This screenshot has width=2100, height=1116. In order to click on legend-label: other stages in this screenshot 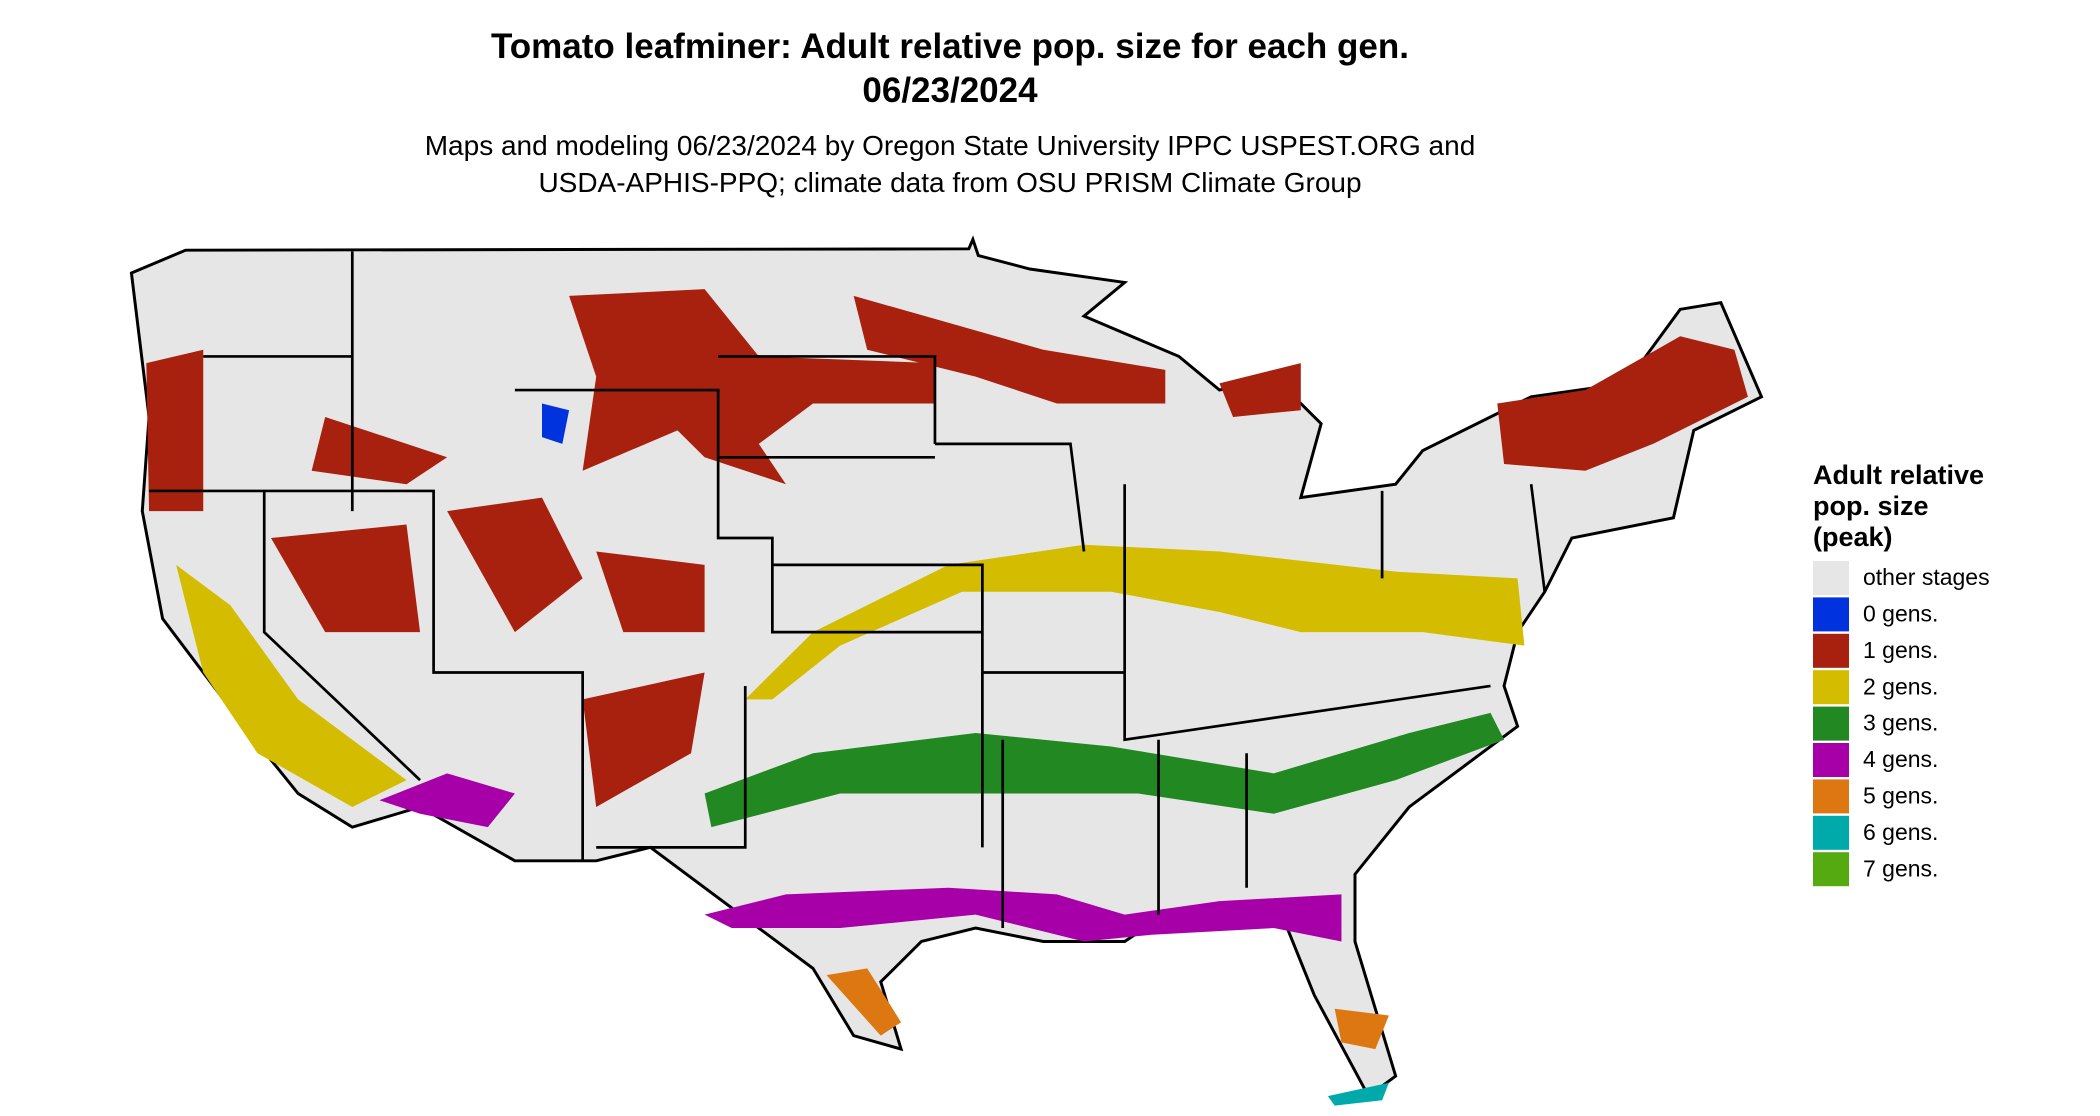, I will do `click(1926, 577)`.